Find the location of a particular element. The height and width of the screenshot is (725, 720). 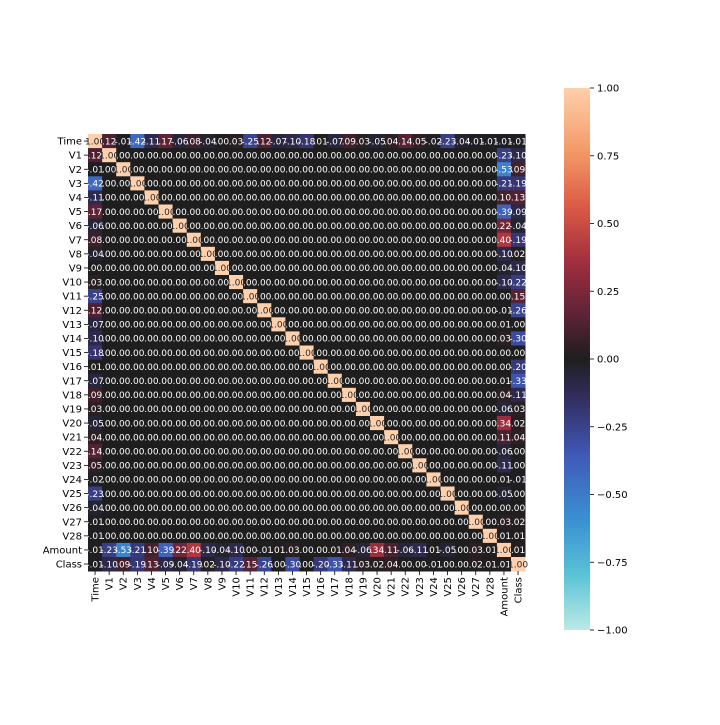

y-tick-label-V21: V21 is located at coordinates (72, 438).